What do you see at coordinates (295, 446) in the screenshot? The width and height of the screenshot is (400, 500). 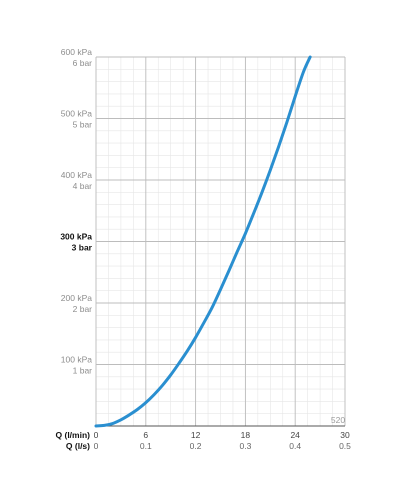 I see `x-tick-label-ls: 0.4` at bounding box center [295, 446].